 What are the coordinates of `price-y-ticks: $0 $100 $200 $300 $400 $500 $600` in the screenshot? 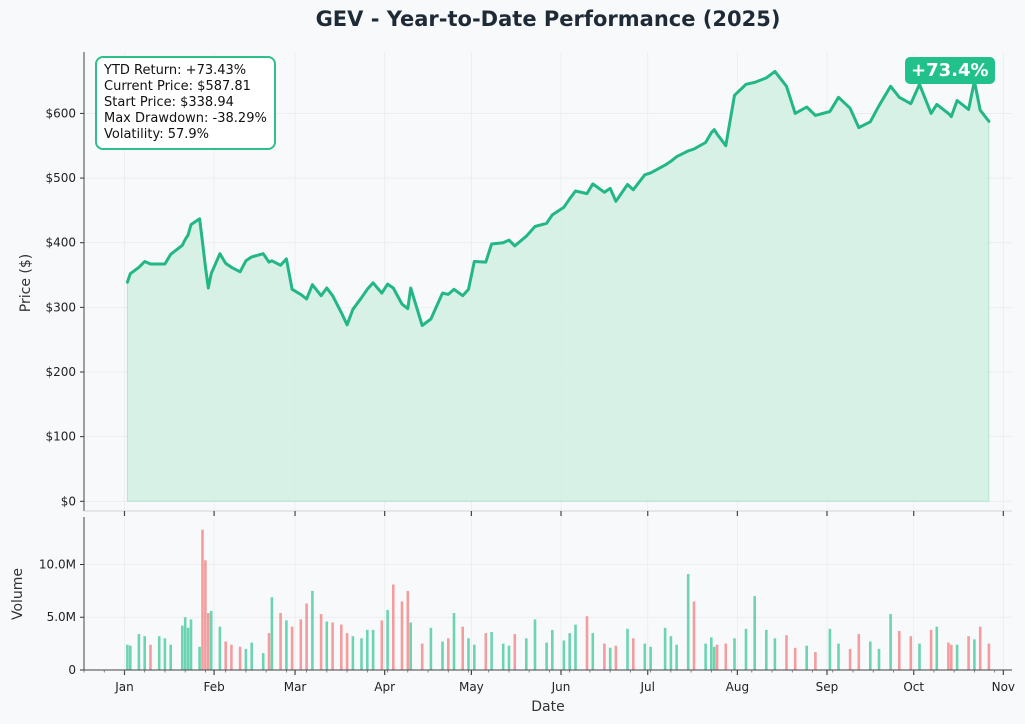 It's located at (64, 307).